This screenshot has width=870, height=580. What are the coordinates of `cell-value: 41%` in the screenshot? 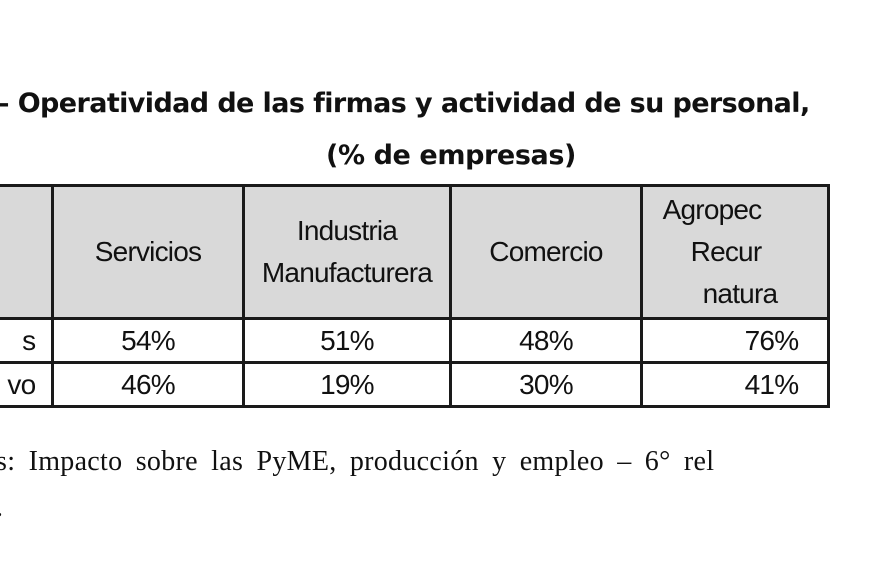 It's located at (771, 384).